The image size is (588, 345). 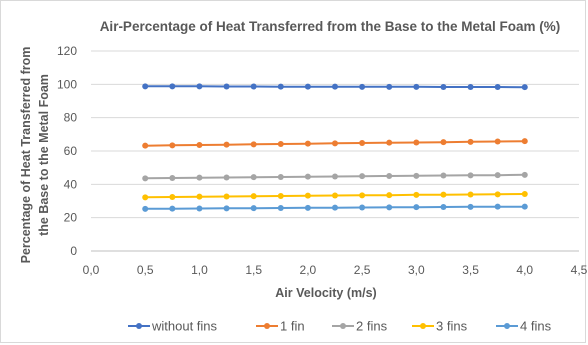 What do you see at coordinates (71, 184) in the screenshot?
I see `y-tick-label: 40` at bounding box center [71, 184].